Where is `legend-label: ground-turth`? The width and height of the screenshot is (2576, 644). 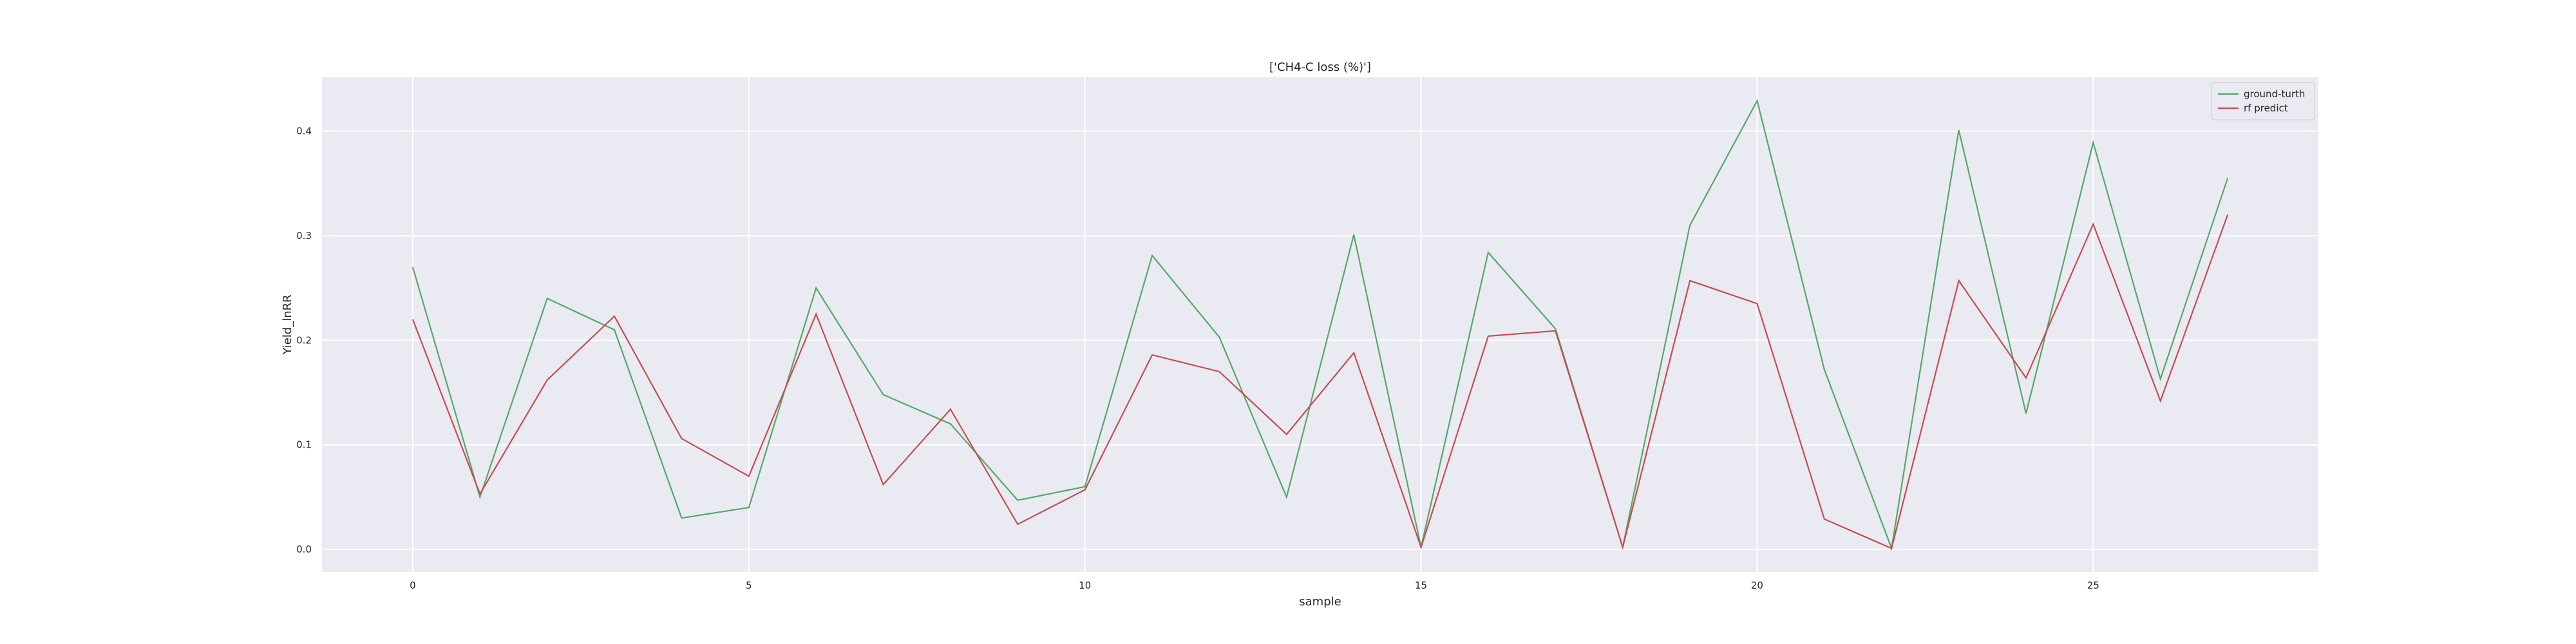 legend-label: ground-turth is located at coordinates (2274, 94).